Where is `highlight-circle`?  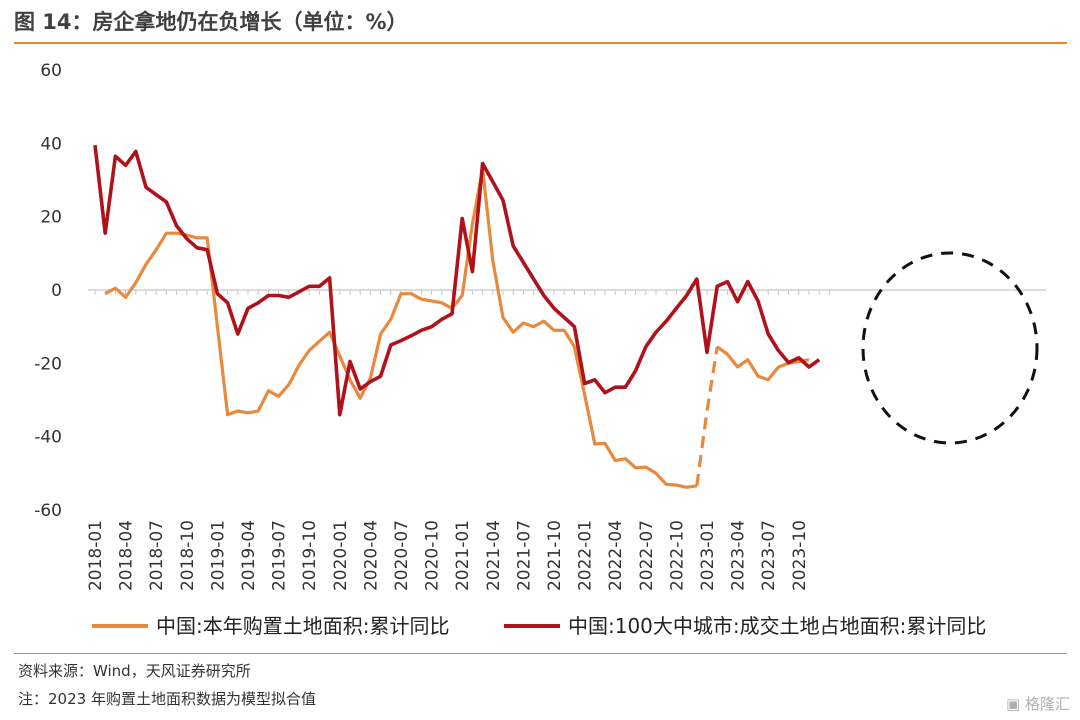 highlight-circle is located at coordinates (950, 348).